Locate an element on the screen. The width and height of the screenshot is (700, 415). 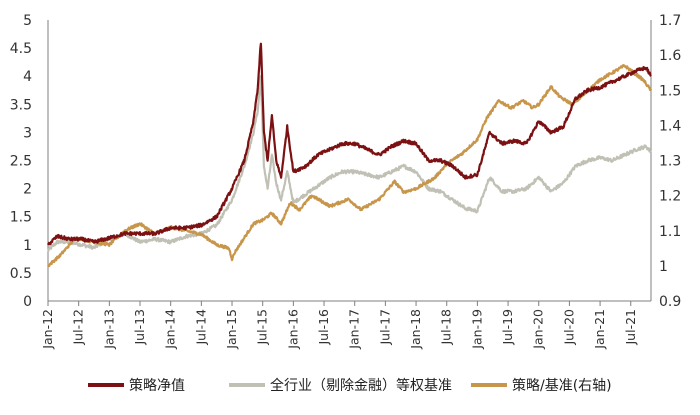
x-tick-label: Jul-19 is located at coordinates (507, 327).